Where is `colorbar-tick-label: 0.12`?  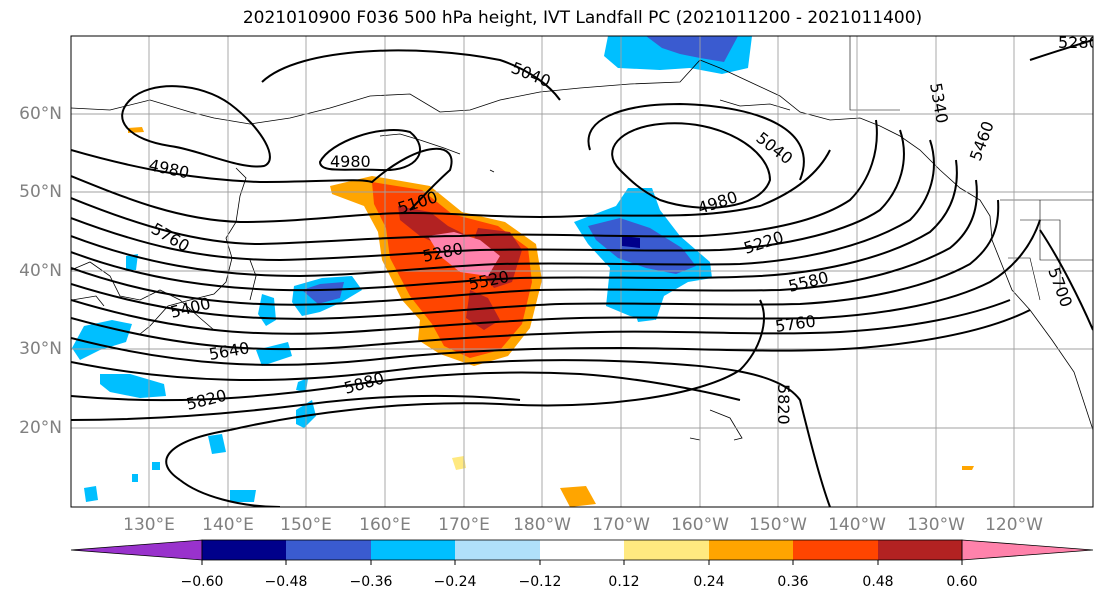
colorbar-tick-label: 0.12 is located at coordinates (624, 582).